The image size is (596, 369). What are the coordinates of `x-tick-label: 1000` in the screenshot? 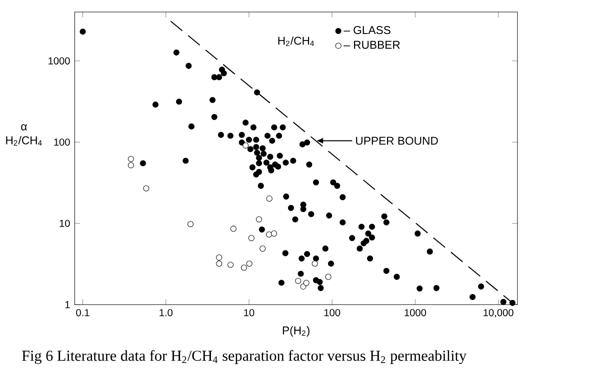 It's located at (415, 312).